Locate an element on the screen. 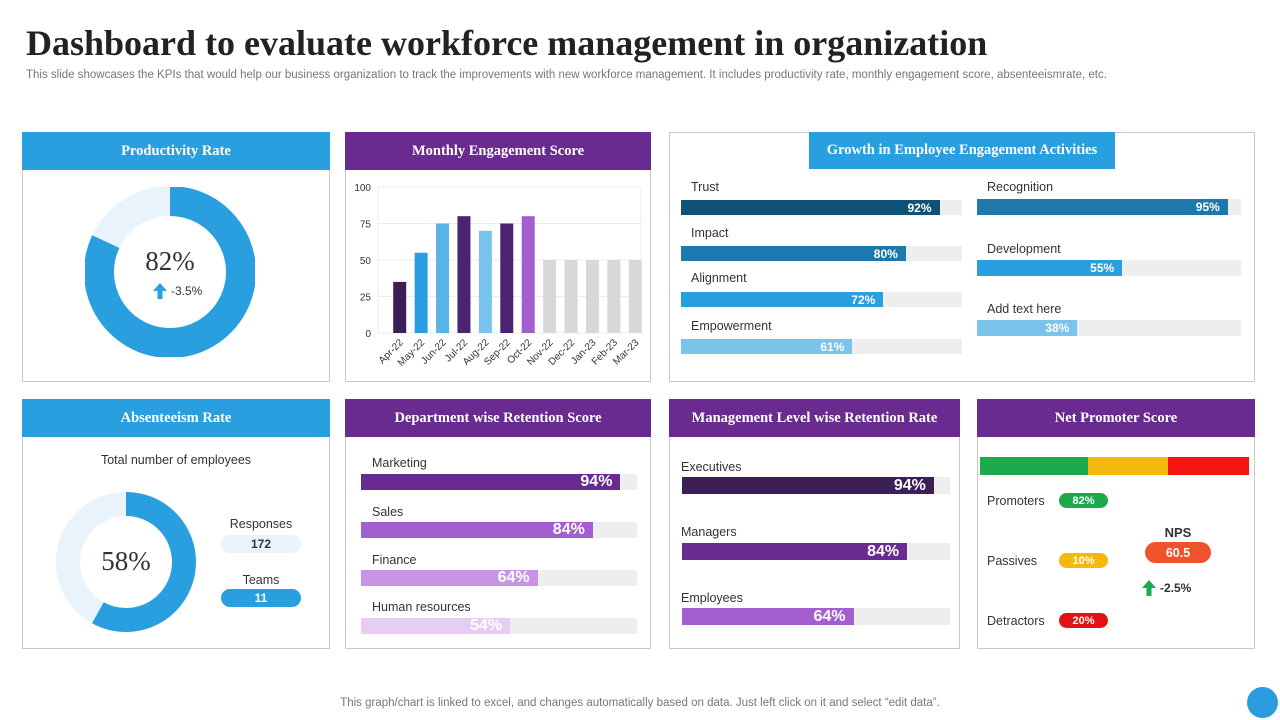 The image size is (1280, 720). bar-label: Human resources is located at coordinates (421, 607).